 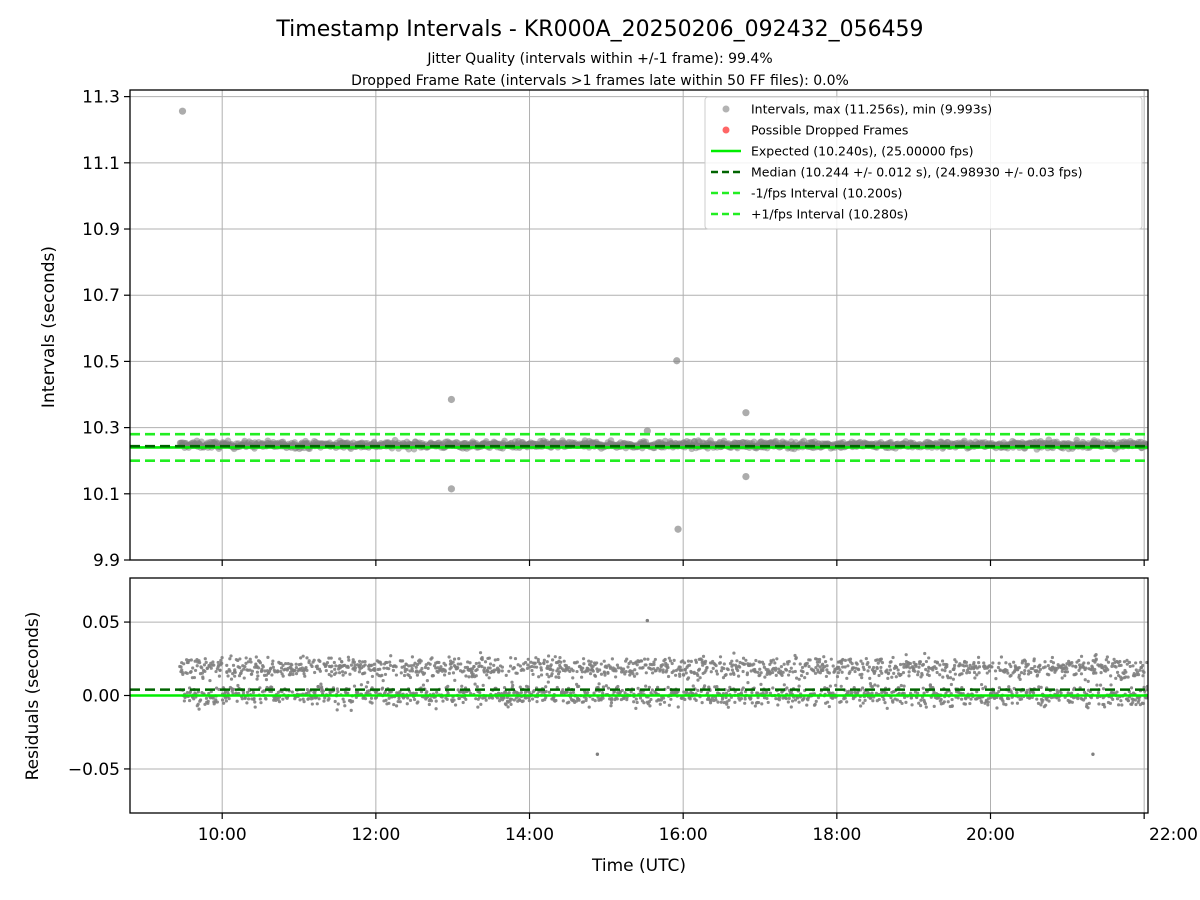 I want to click on residuals-y-tick-label: −0.05, so click(x=94, y=770).